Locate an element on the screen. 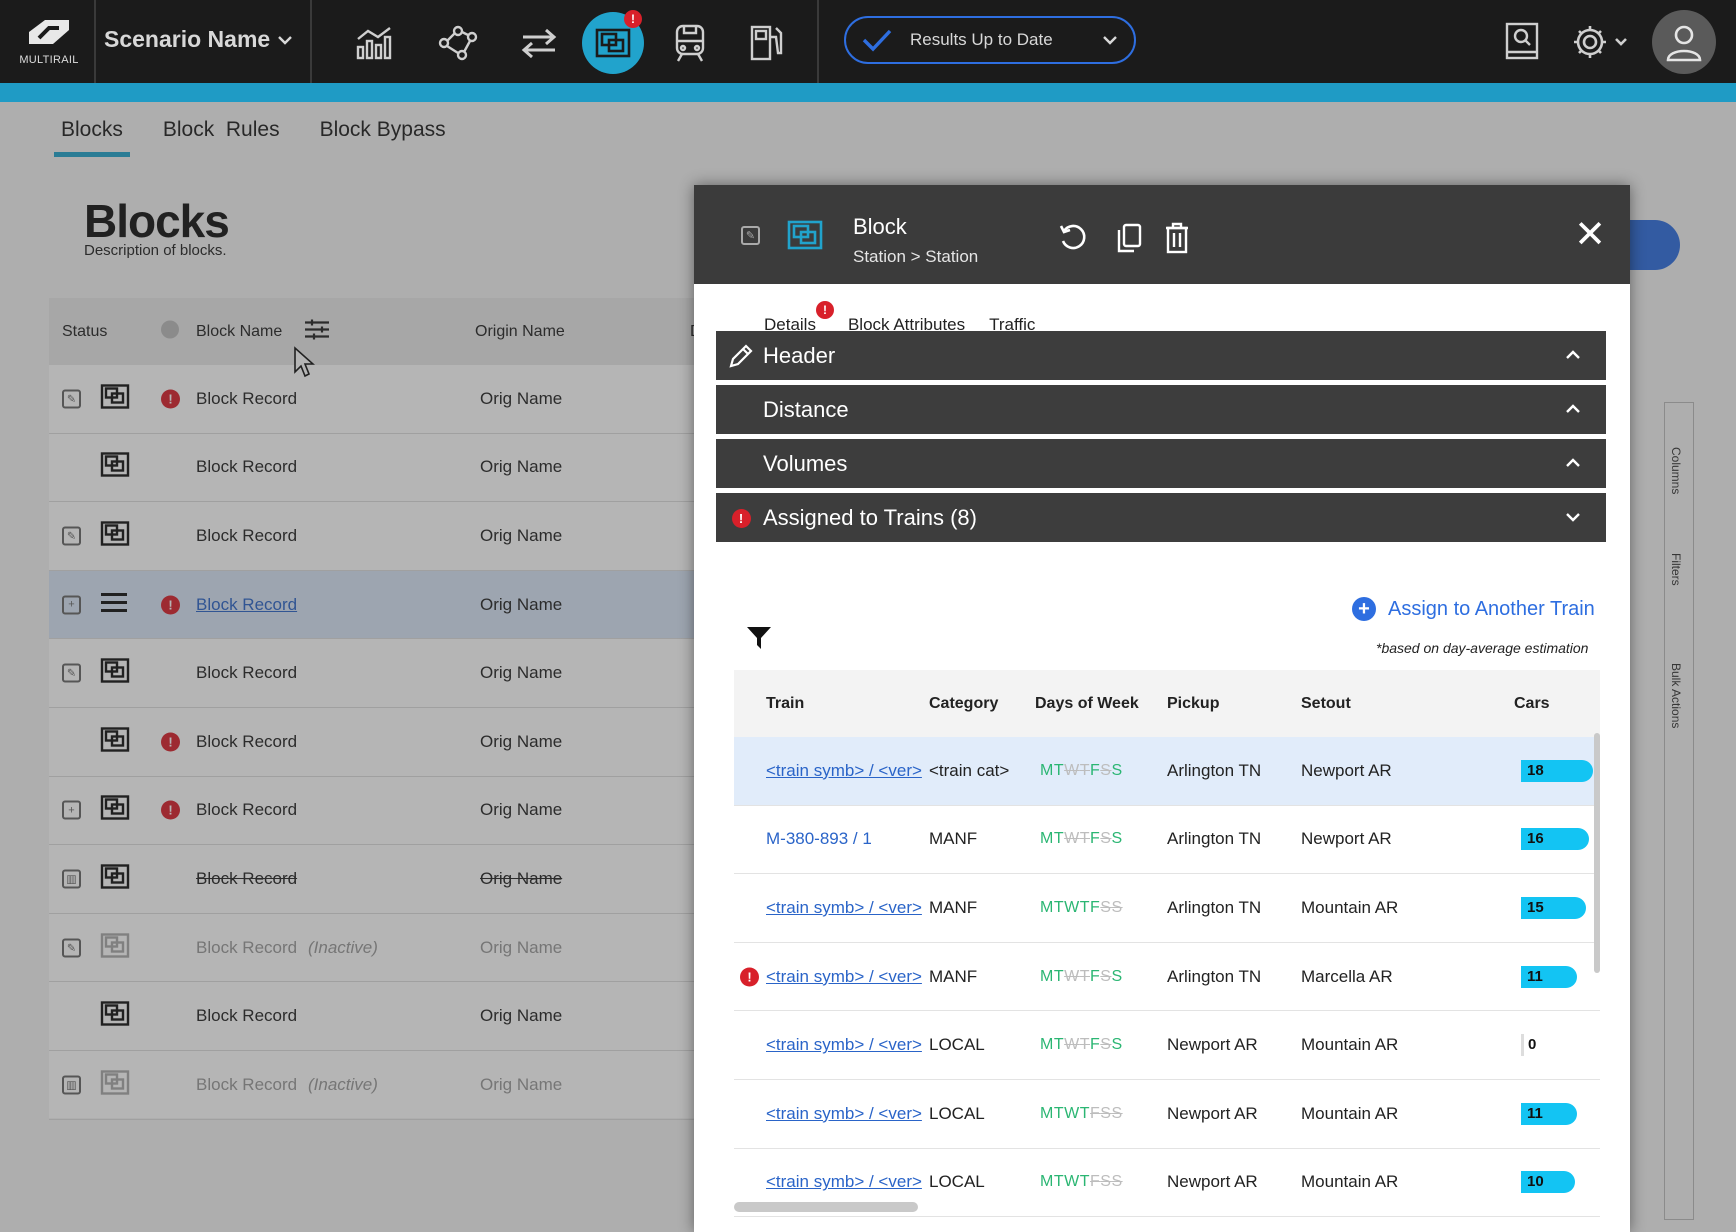 The width and height of the screenshot is (1736, 1232). chevron-up-icon is located at coordinates (1573, 356).